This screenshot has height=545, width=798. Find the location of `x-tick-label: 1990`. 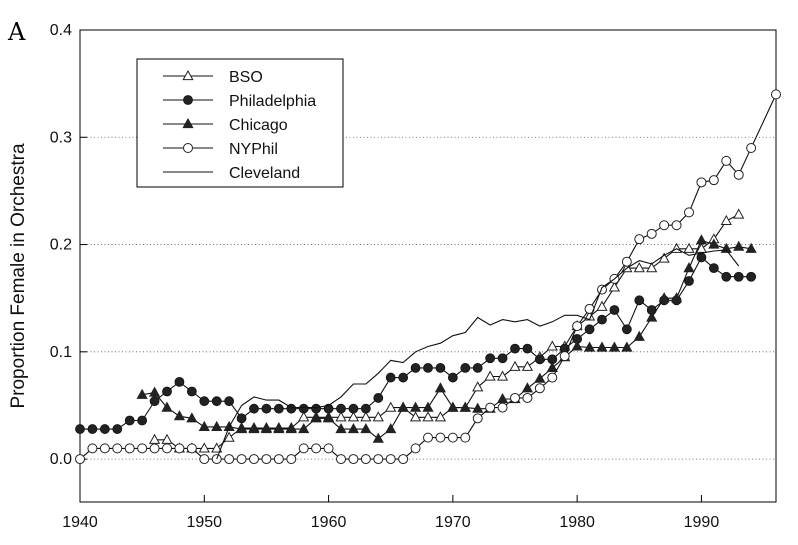

x-tick-label: 1990 is located at coordinates (702, 522).